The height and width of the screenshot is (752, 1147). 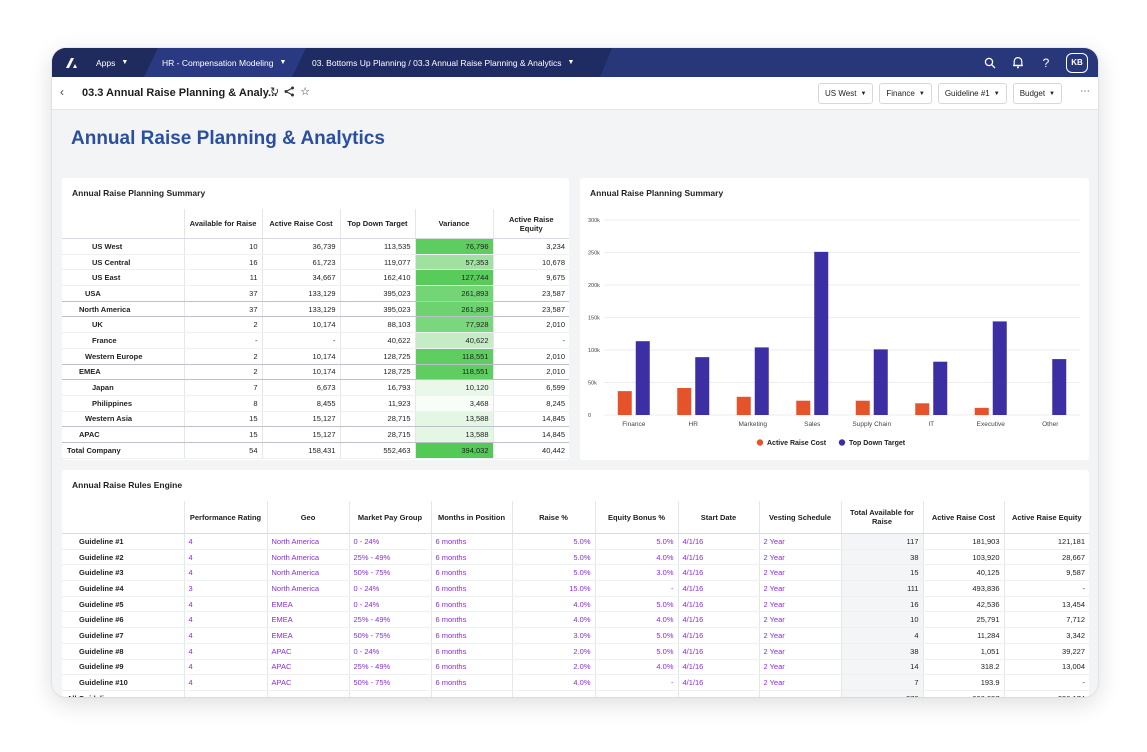 I want to click on column-header: Months in Position, so click(x=471, y=517).